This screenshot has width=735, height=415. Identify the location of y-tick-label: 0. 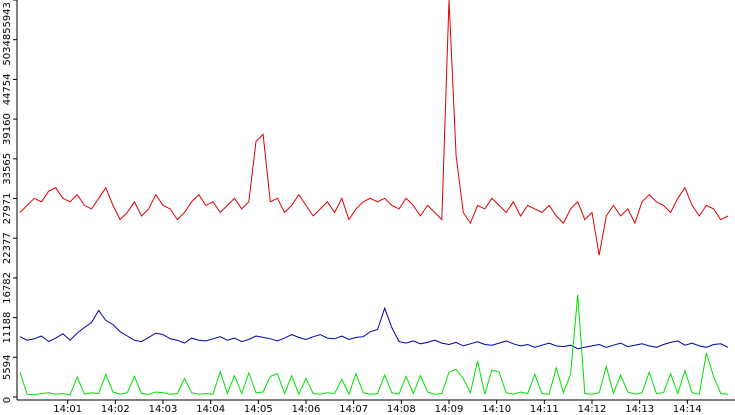
(7, 400).